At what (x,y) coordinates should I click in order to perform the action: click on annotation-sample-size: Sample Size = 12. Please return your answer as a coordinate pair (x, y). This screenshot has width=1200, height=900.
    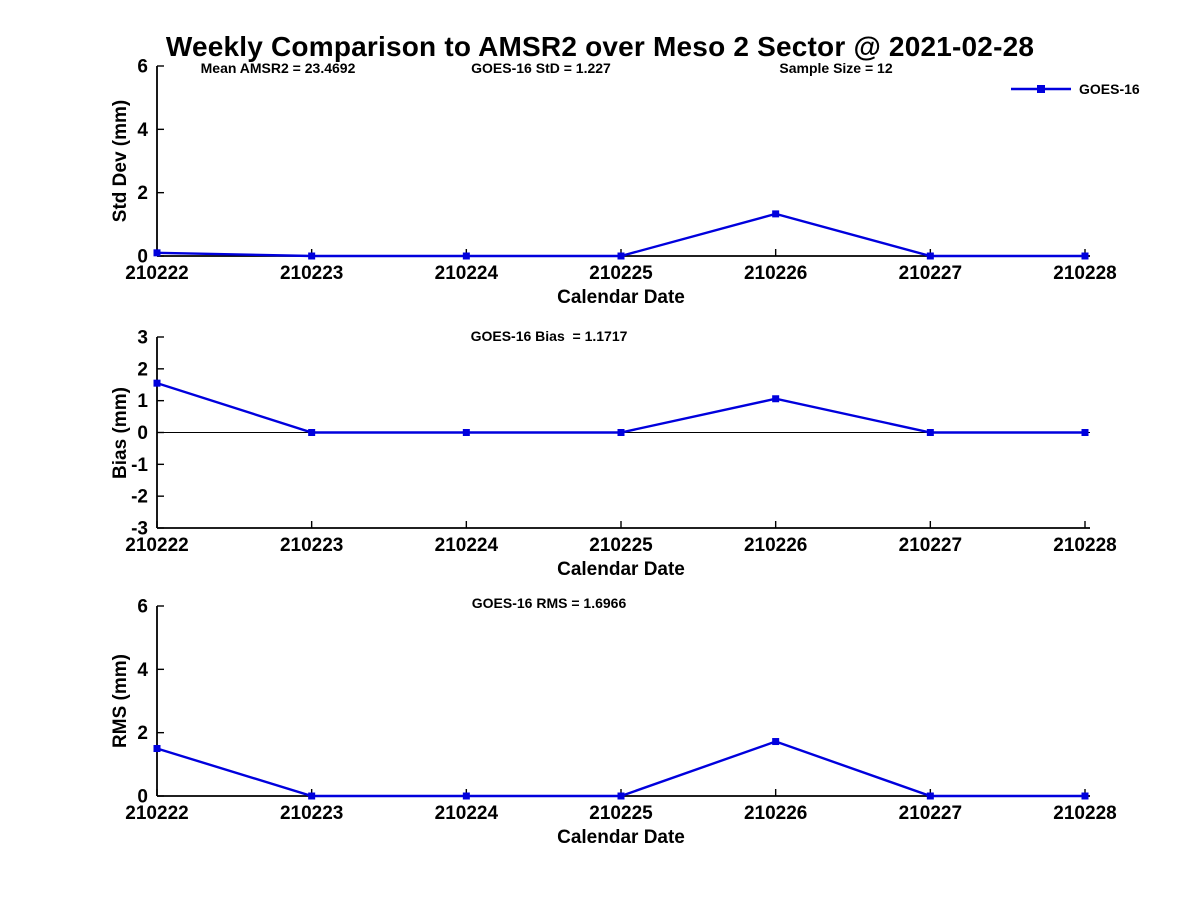
    Looking at the image, I should click on (836, 68).